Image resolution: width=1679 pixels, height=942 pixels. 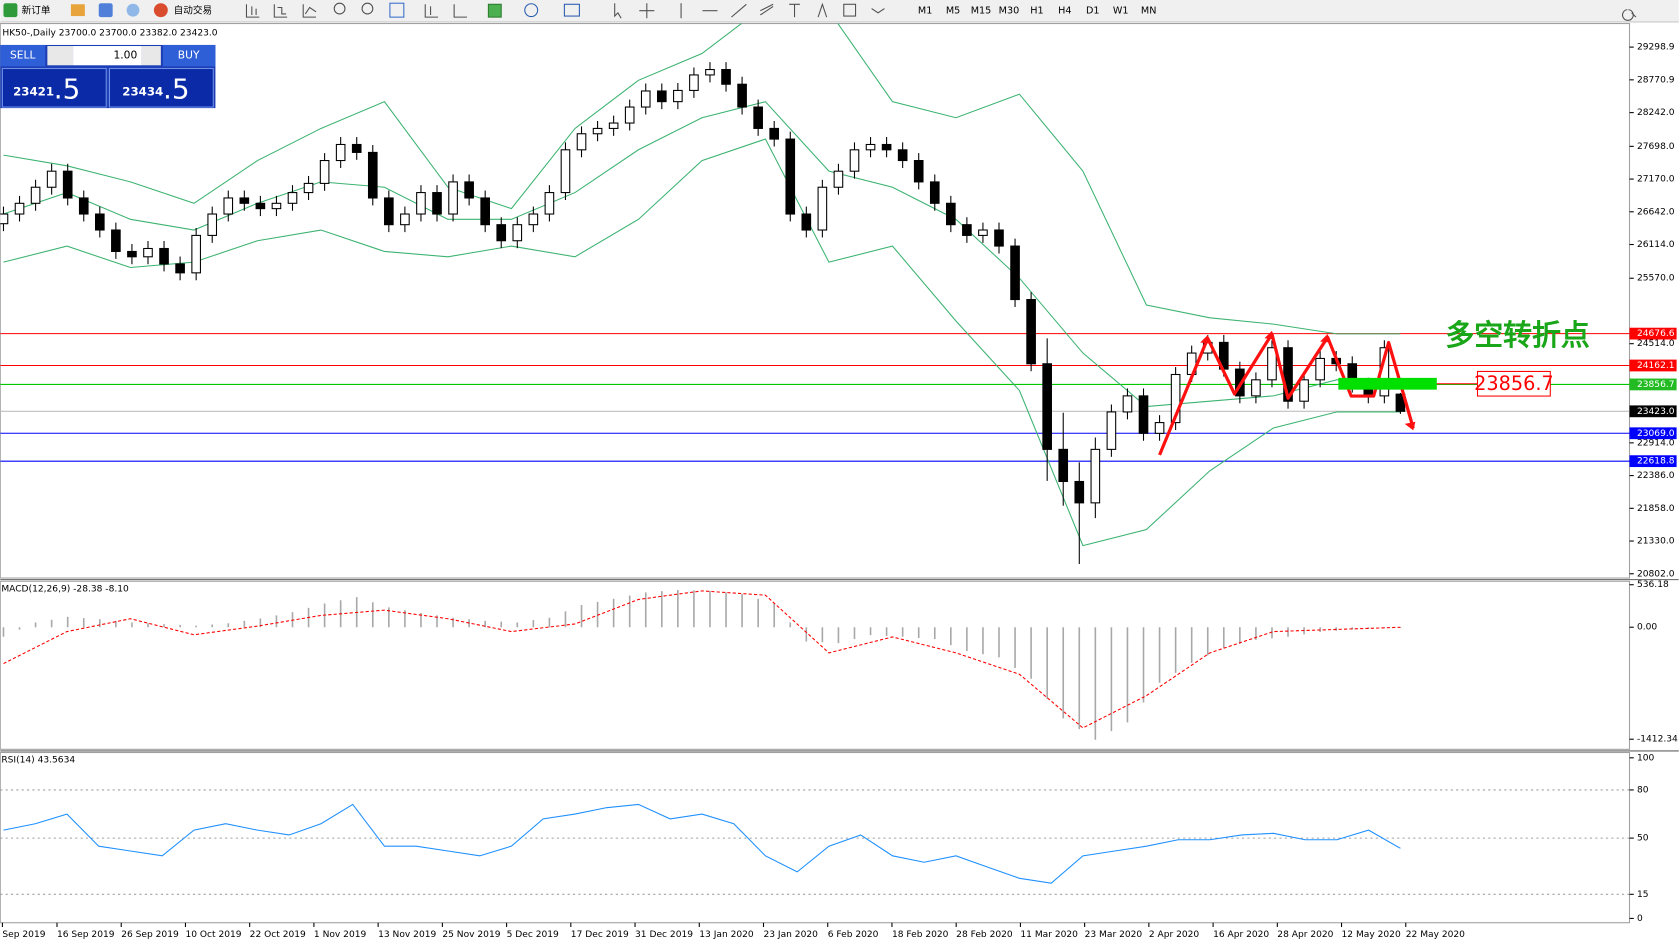 I want to click on y-tick-label: 28242.0, so click(x=1656, y=113).